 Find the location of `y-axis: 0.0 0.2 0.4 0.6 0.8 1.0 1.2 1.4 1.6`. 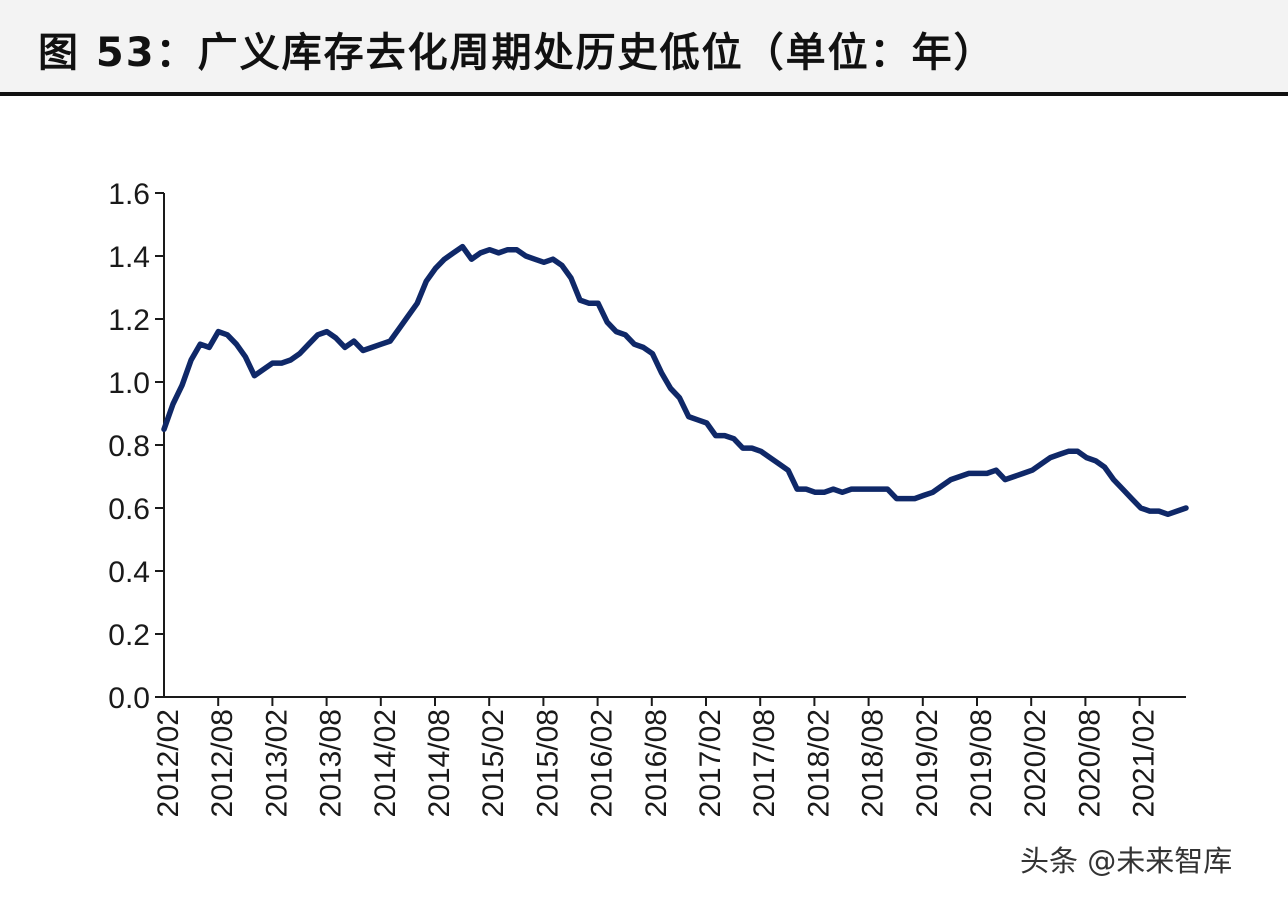

y-axis: 0.0 0.2 0.4 0.6 0.8 1.0 1.2 1.4 1.6 is located at coordinates (136, 446).